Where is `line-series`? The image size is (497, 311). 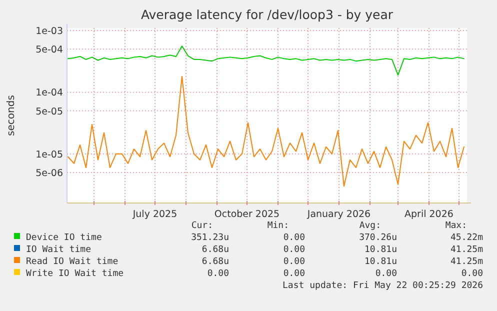 line-series is located at coordinates (266, 61).